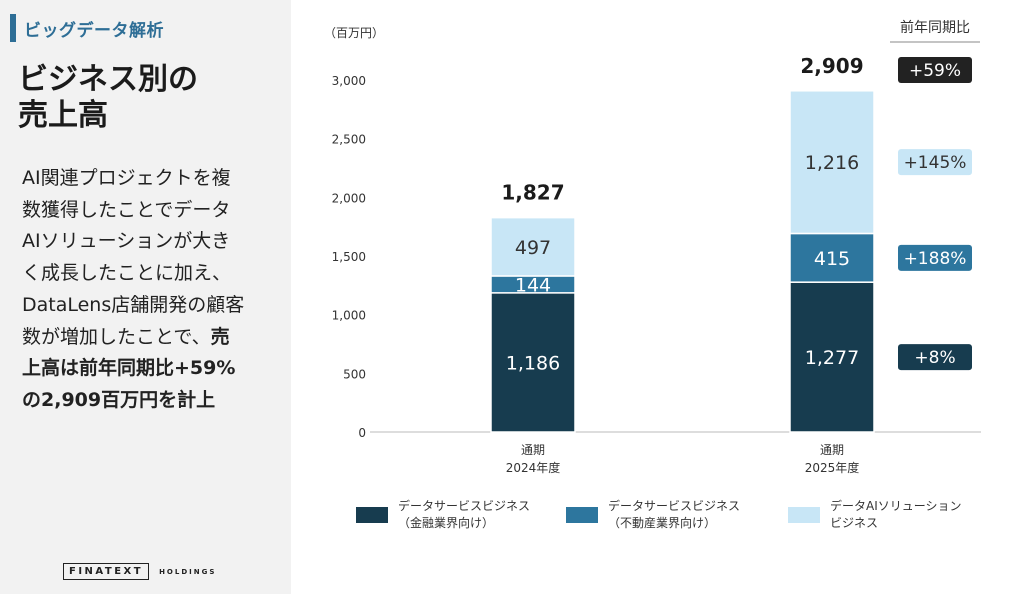  Describe the element at coordinates (148, 98) in the screenshot. I see `page-title: ビジネス別の 売上高` at that location.